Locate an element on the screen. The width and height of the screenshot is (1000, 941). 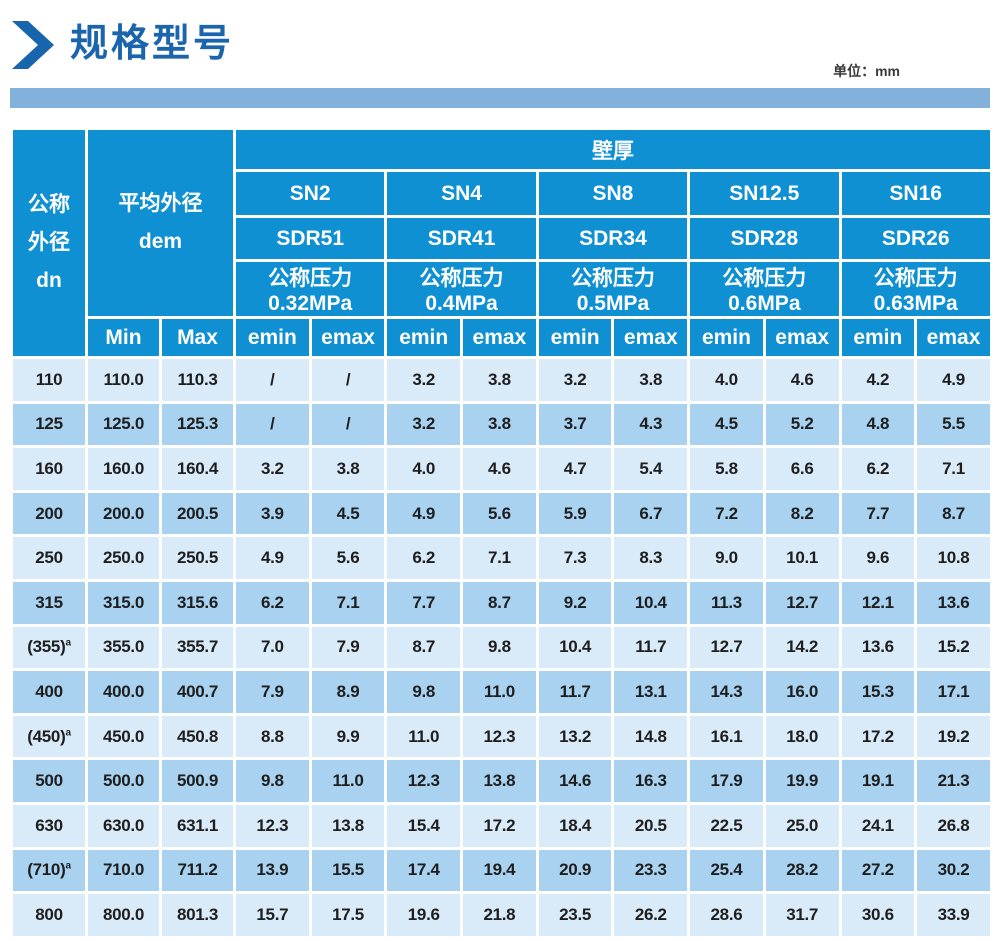
table-cell: 23.3 is located at coordinates (651, 870).